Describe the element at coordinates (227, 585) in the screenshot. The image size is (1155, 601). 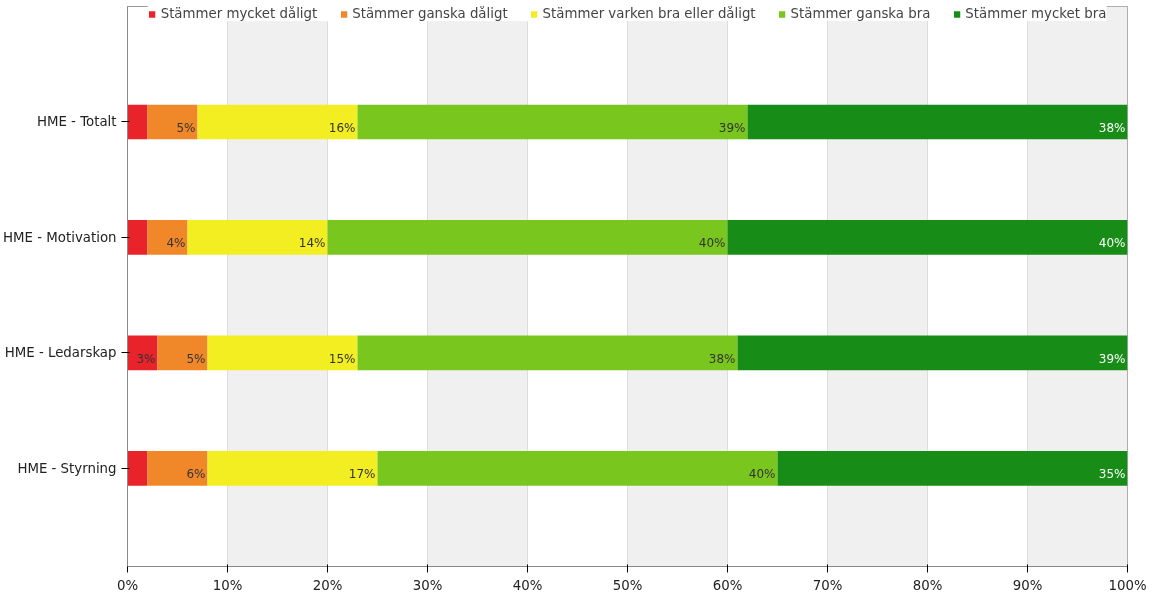
I see `x-tick-label: 10%` at that location.